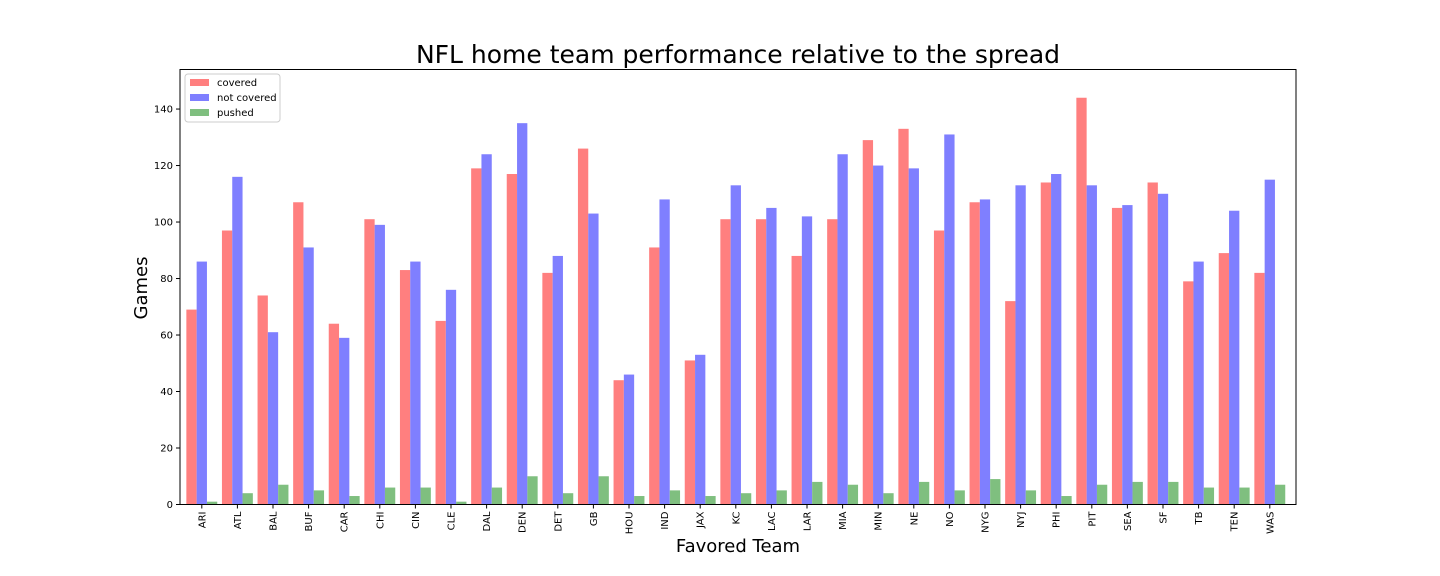  What do you see at coordinates (974, 353) in the screenshot?
I see `bar-covered-NYG` at bounding box center [974, 353].